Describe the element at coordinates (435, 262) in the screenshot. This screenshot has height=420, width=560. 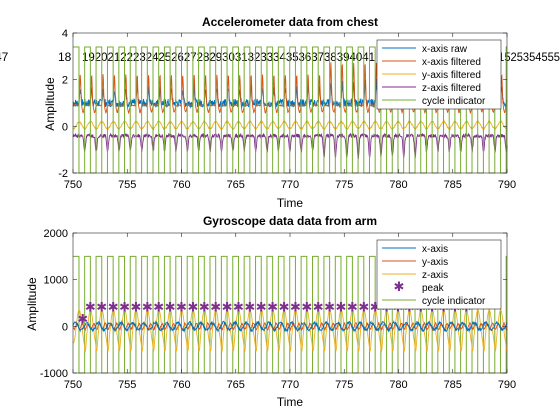
I see `legend-gyro-y-axis: y-axis` at that location.